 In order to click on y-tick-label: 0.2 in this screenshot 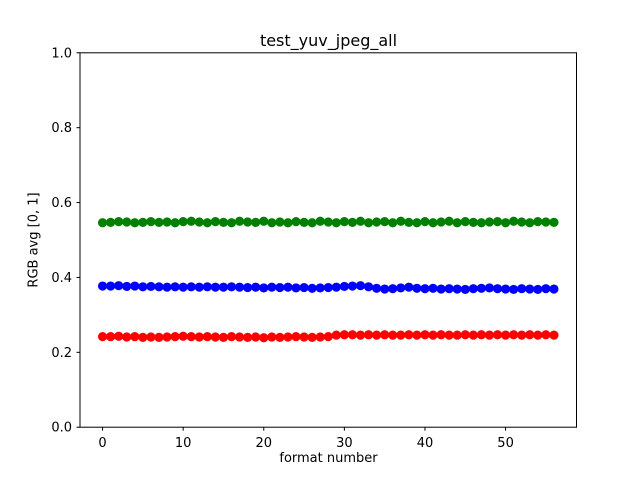, I will do `click(61, 353)`.